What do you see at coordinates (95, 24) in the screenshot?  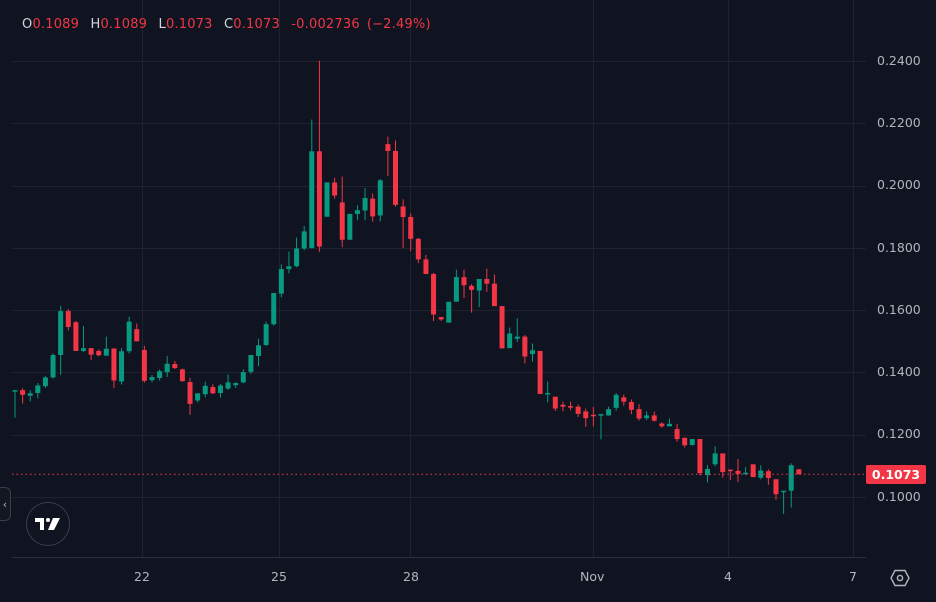 I see `high-label: H` at bounding box center [95, 24].